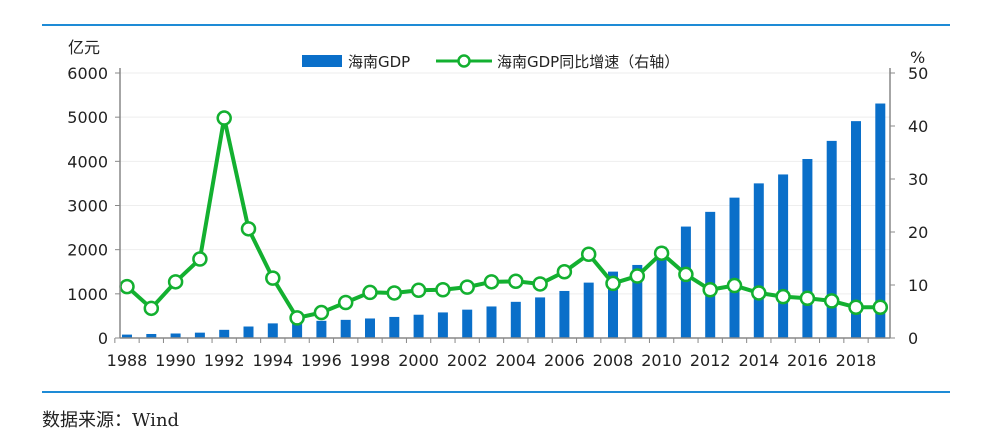 This screenshot has height=447, width=1000. Describe the element at coordinates (464, 61) in the screenshot. I see `legend-line-marker` at that location.